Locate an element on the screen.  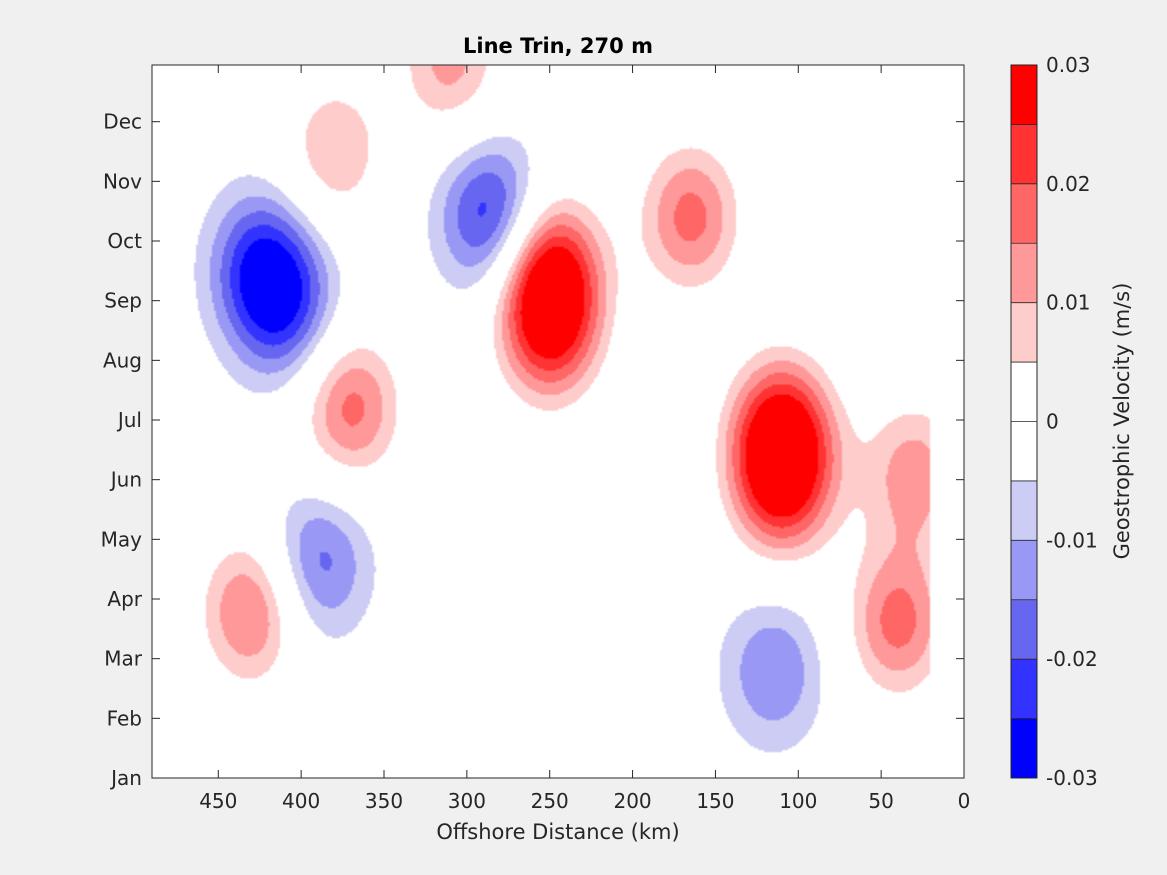
x-tick-label: 0 is located at coordinates (964, 801).